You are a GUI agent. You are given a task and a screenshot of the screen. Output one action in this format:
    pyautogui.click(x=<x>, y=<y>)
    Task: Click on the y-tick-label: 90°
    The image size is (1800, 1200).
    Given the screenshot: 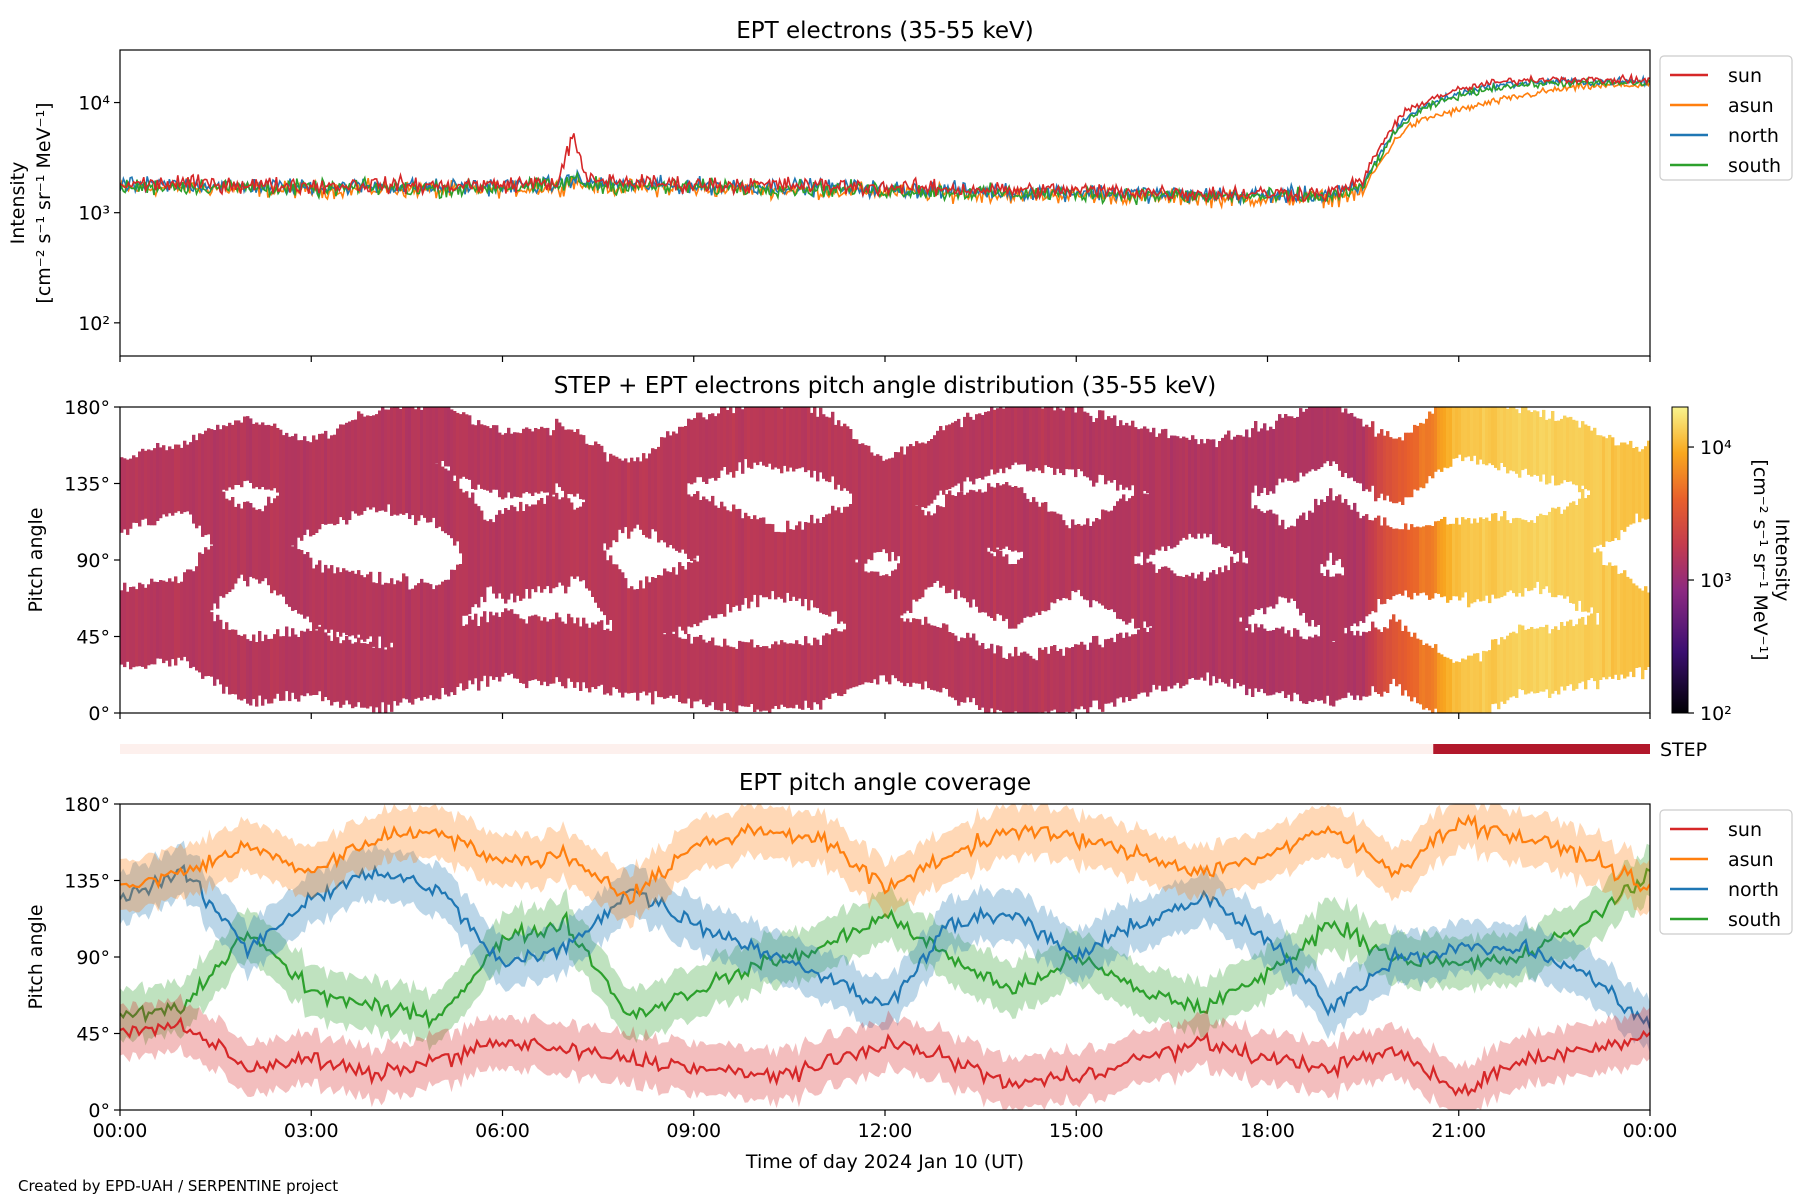 What is the action you would take?
    pyautogui.click(x=93, y=958)
    